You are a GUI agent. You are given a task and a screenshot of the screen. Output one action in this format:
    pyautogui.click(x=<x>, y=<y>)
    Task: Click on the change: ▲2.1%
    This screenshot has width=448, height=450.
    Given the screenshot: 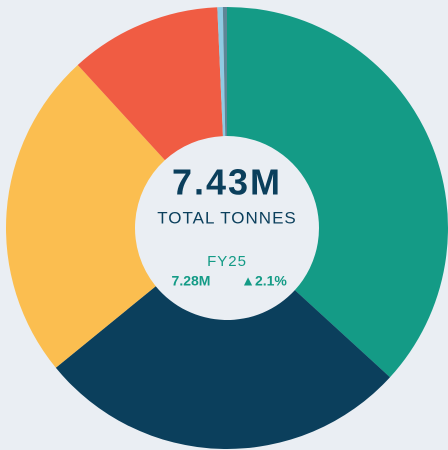 What is the action you would take?
    pyautogui.click(x=264, y=281)
    